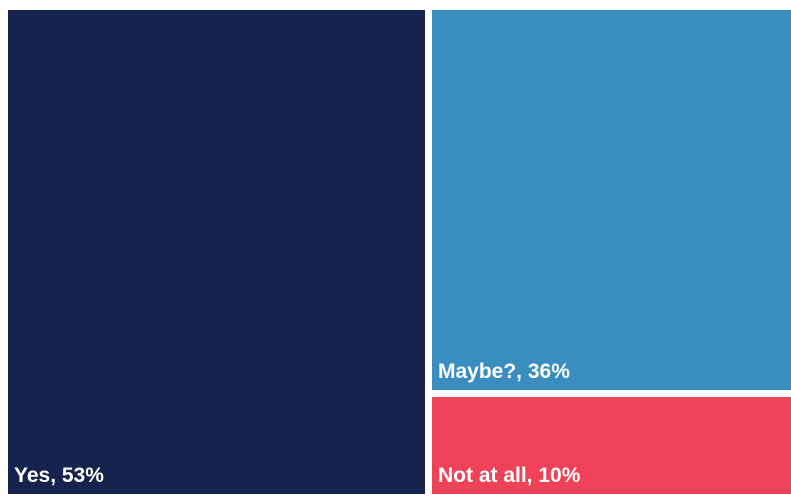  Describe the element at coordinates (611, 445) in the screenshot. I see `treemap-tile-not-at-all: Not at all, 10%` at that location.